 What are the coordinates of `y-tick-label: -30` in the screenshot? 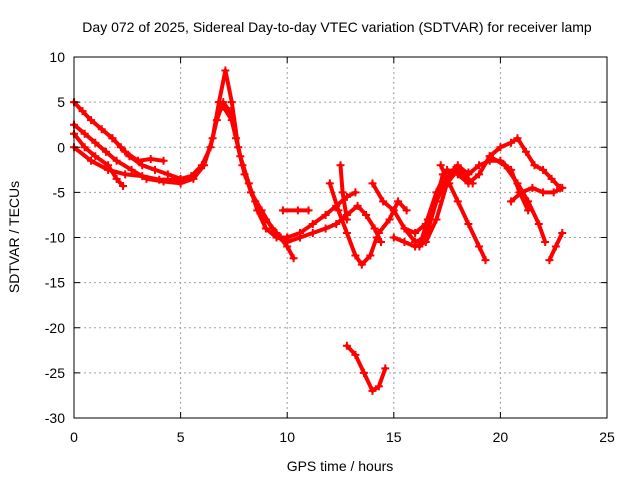 It's located at (55, 418).